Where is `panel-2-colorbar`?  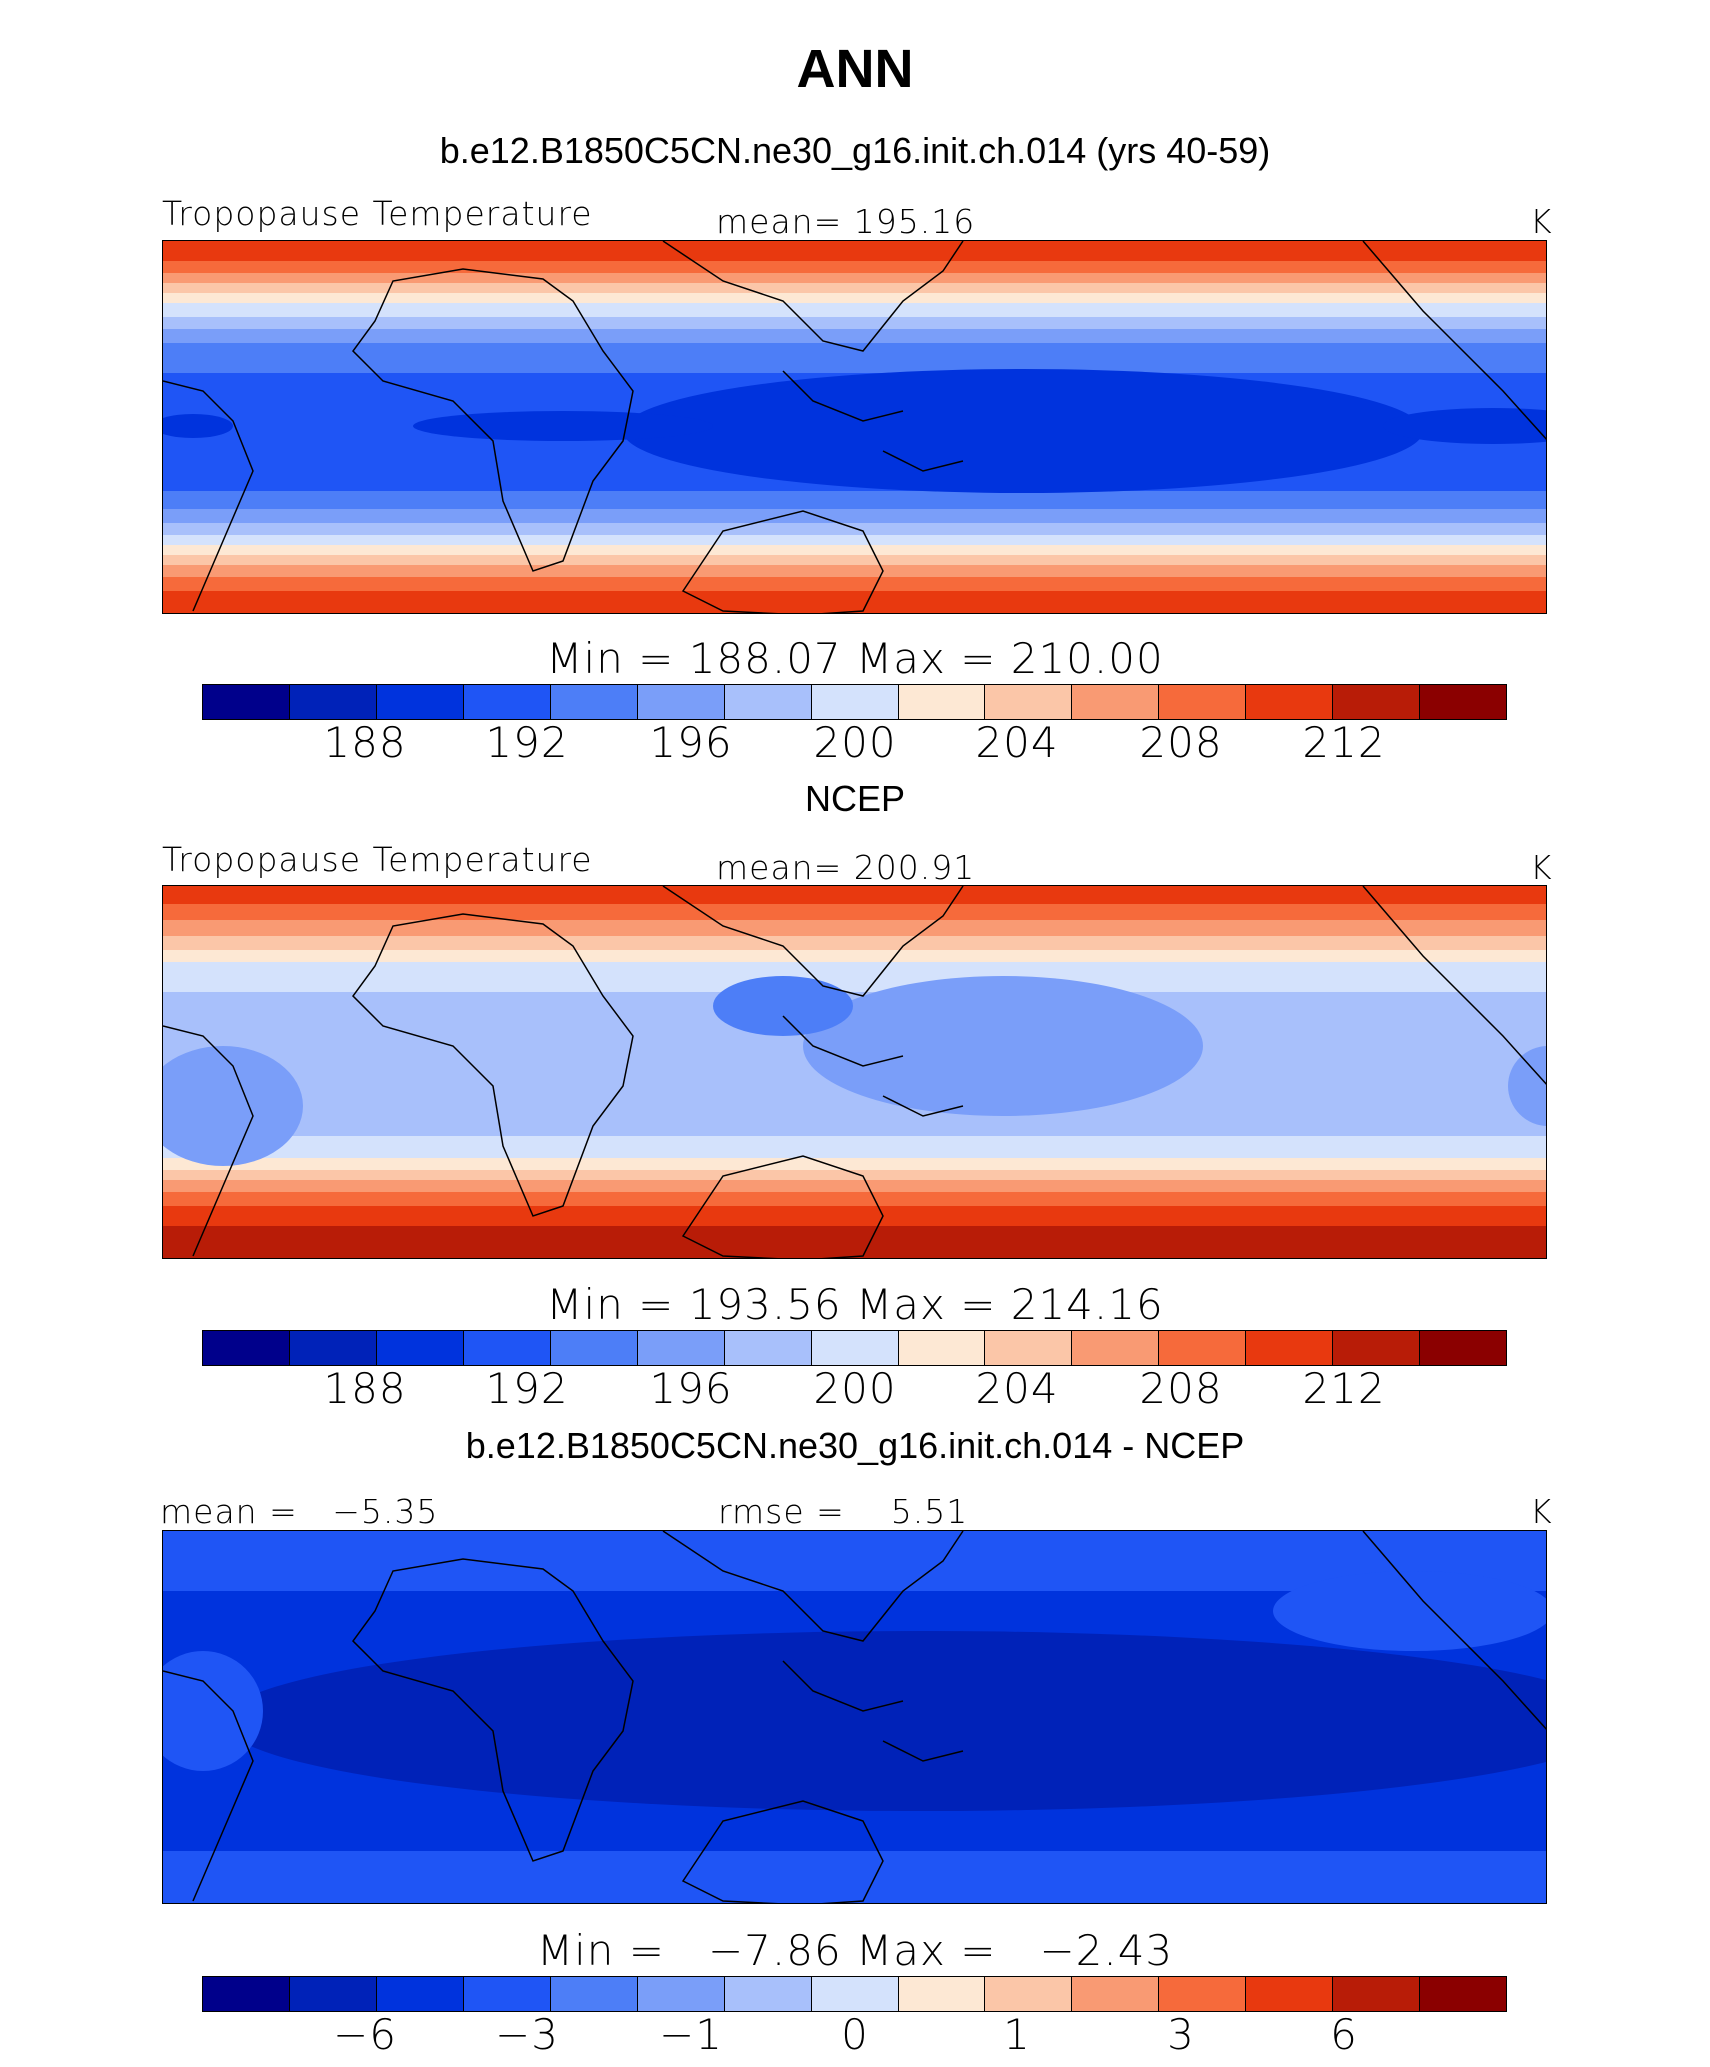
panel-2-colorbar is located at coordinates (854, 1348).